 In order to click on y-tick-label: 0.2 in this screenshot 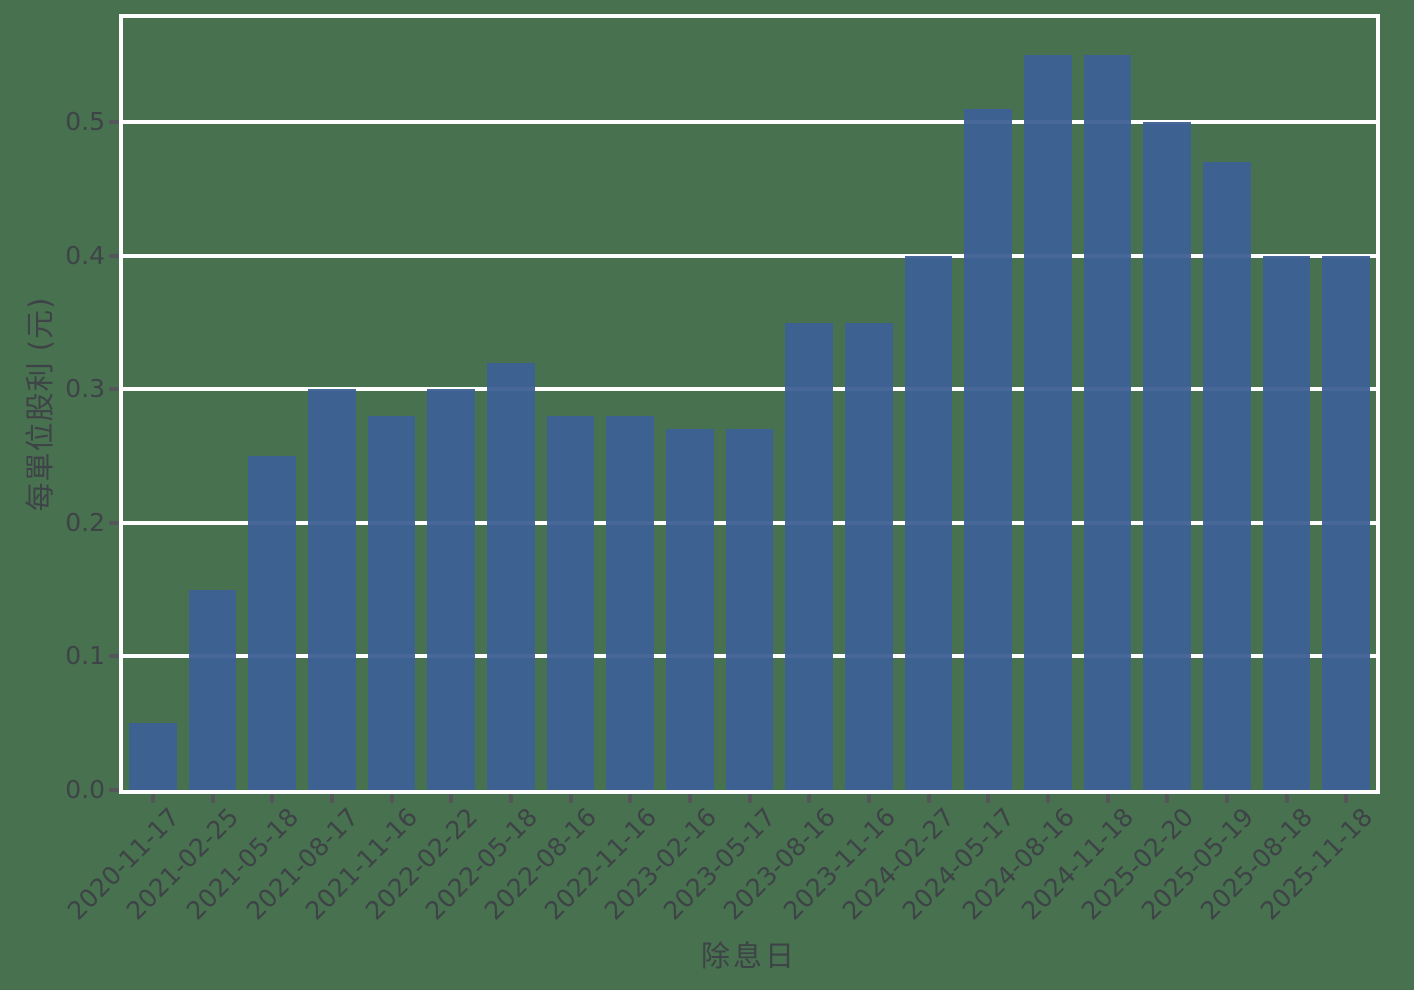, I will do `click(85, 522)`.